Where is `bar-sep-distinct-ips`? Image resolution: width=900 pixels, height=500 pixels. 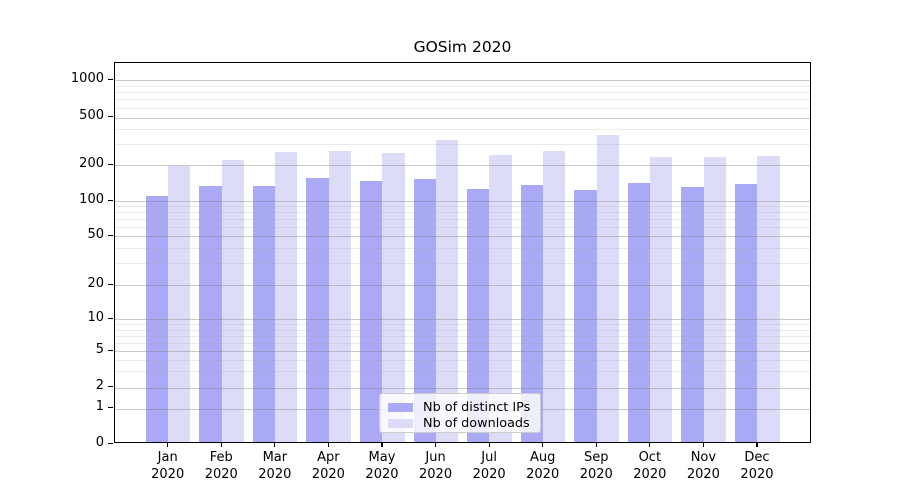
bar-sep-distinct-ips is located at coordinates (585, 315).